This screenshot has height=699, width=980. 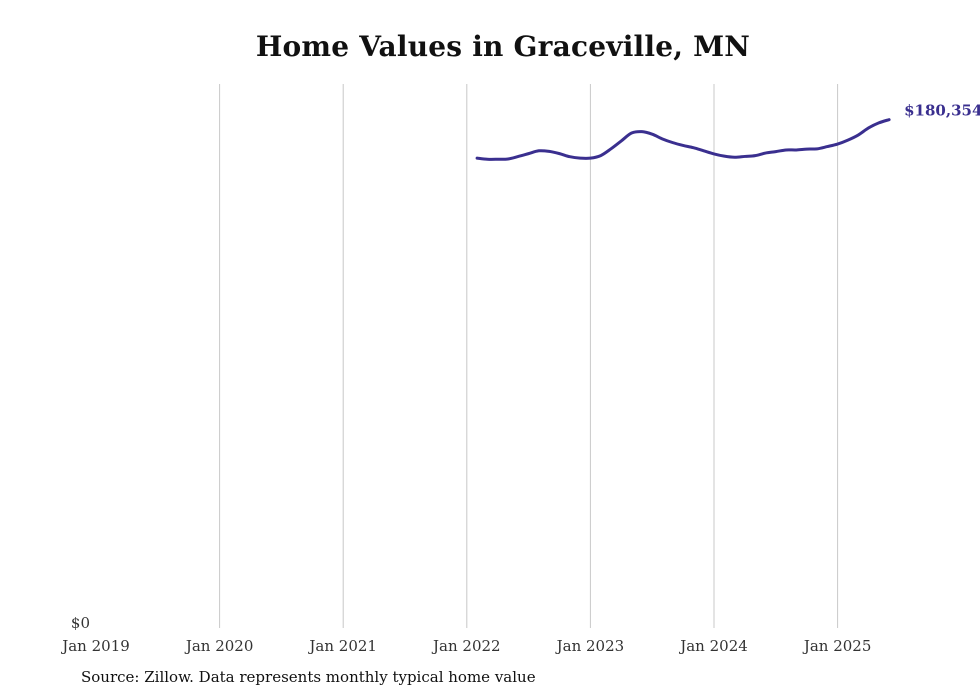 What do you see at coordinates (837, 646) in the screenshot?
I see `x-tick-label: Jan 2025` at bounding box center [837, 646].